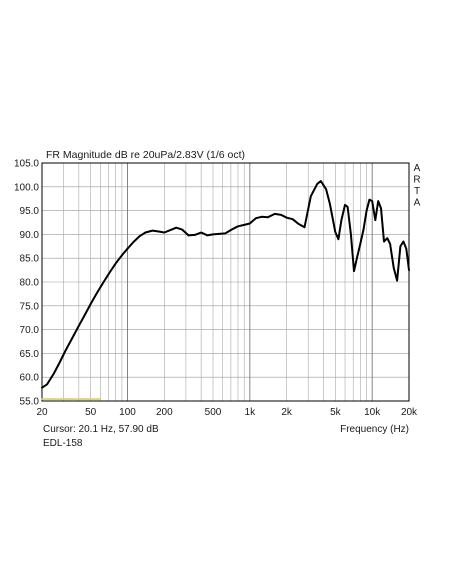  I want to click on x-axis-ticks: 20 50 100 200 500 1k 2k 5k 10k 20k, so click(227, 412).